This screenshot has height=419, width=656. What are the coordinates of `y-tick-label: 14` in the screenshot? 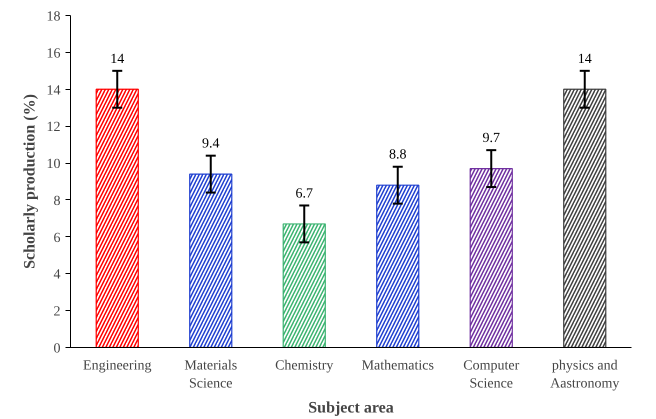 It's located at (53, 90).